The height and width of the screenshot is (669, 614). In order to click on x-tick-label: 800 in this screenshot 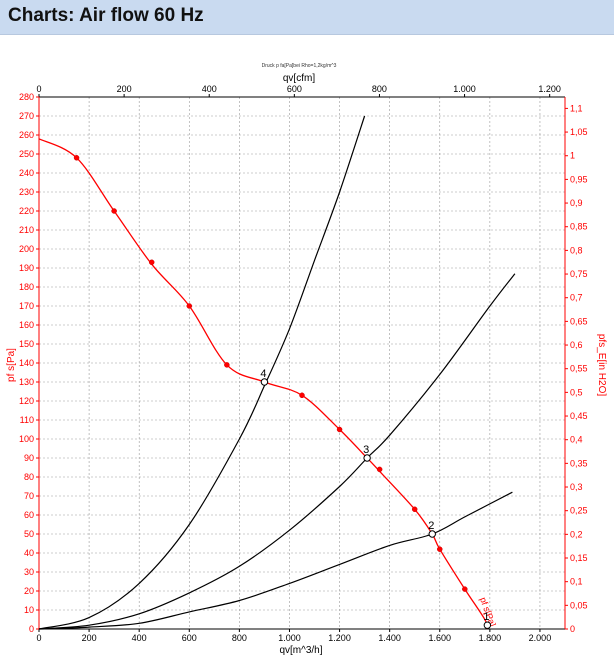, I will do `click(239, 638)`.